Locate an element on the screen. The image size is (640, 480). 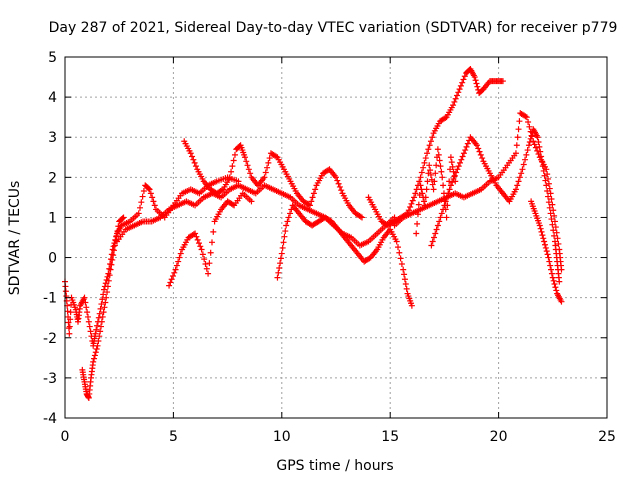
series-arc-late-base is located at coordinates (478, 191).